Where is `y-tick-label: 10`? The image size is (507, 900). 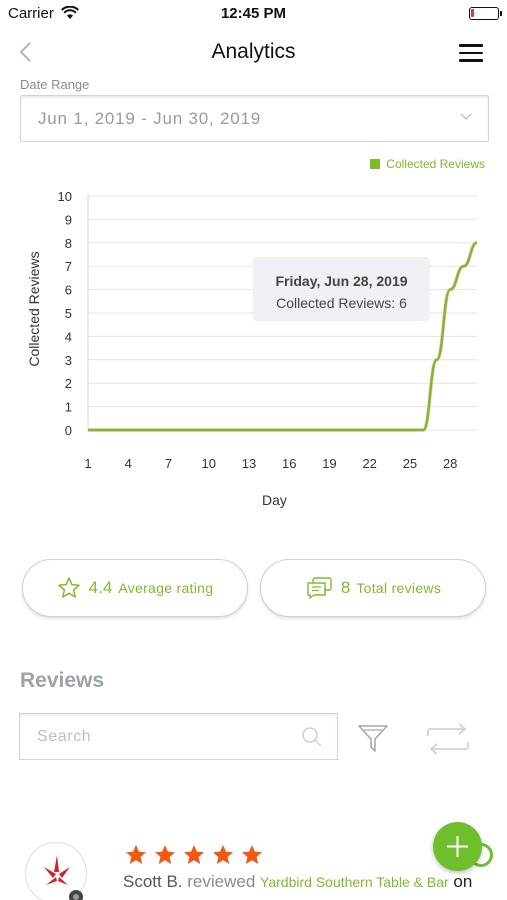
y-tick-label: 10 is located at coordinates (65, 196).